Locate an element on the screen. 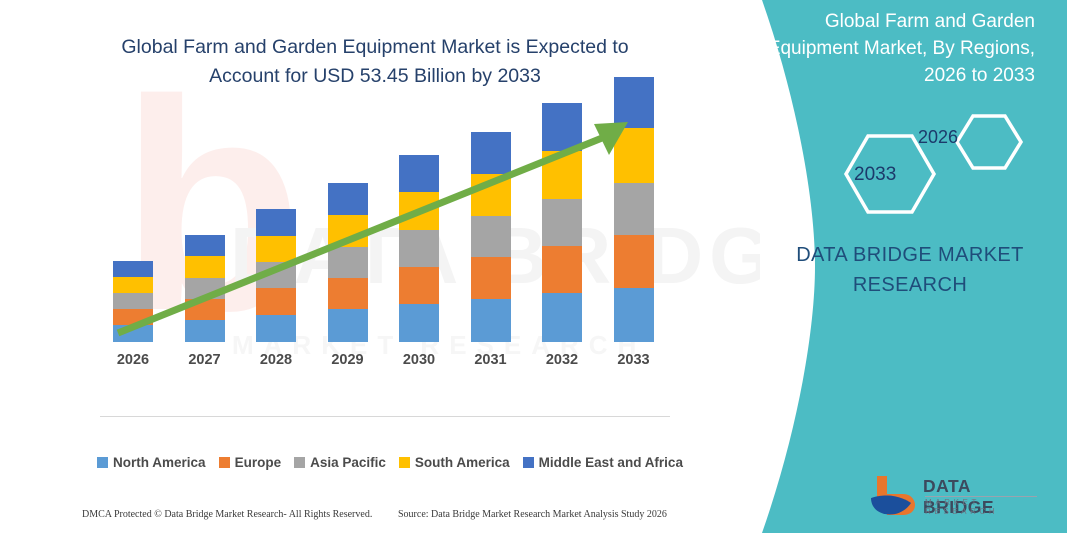  x-axis-line is located at coordinates (385, 416).